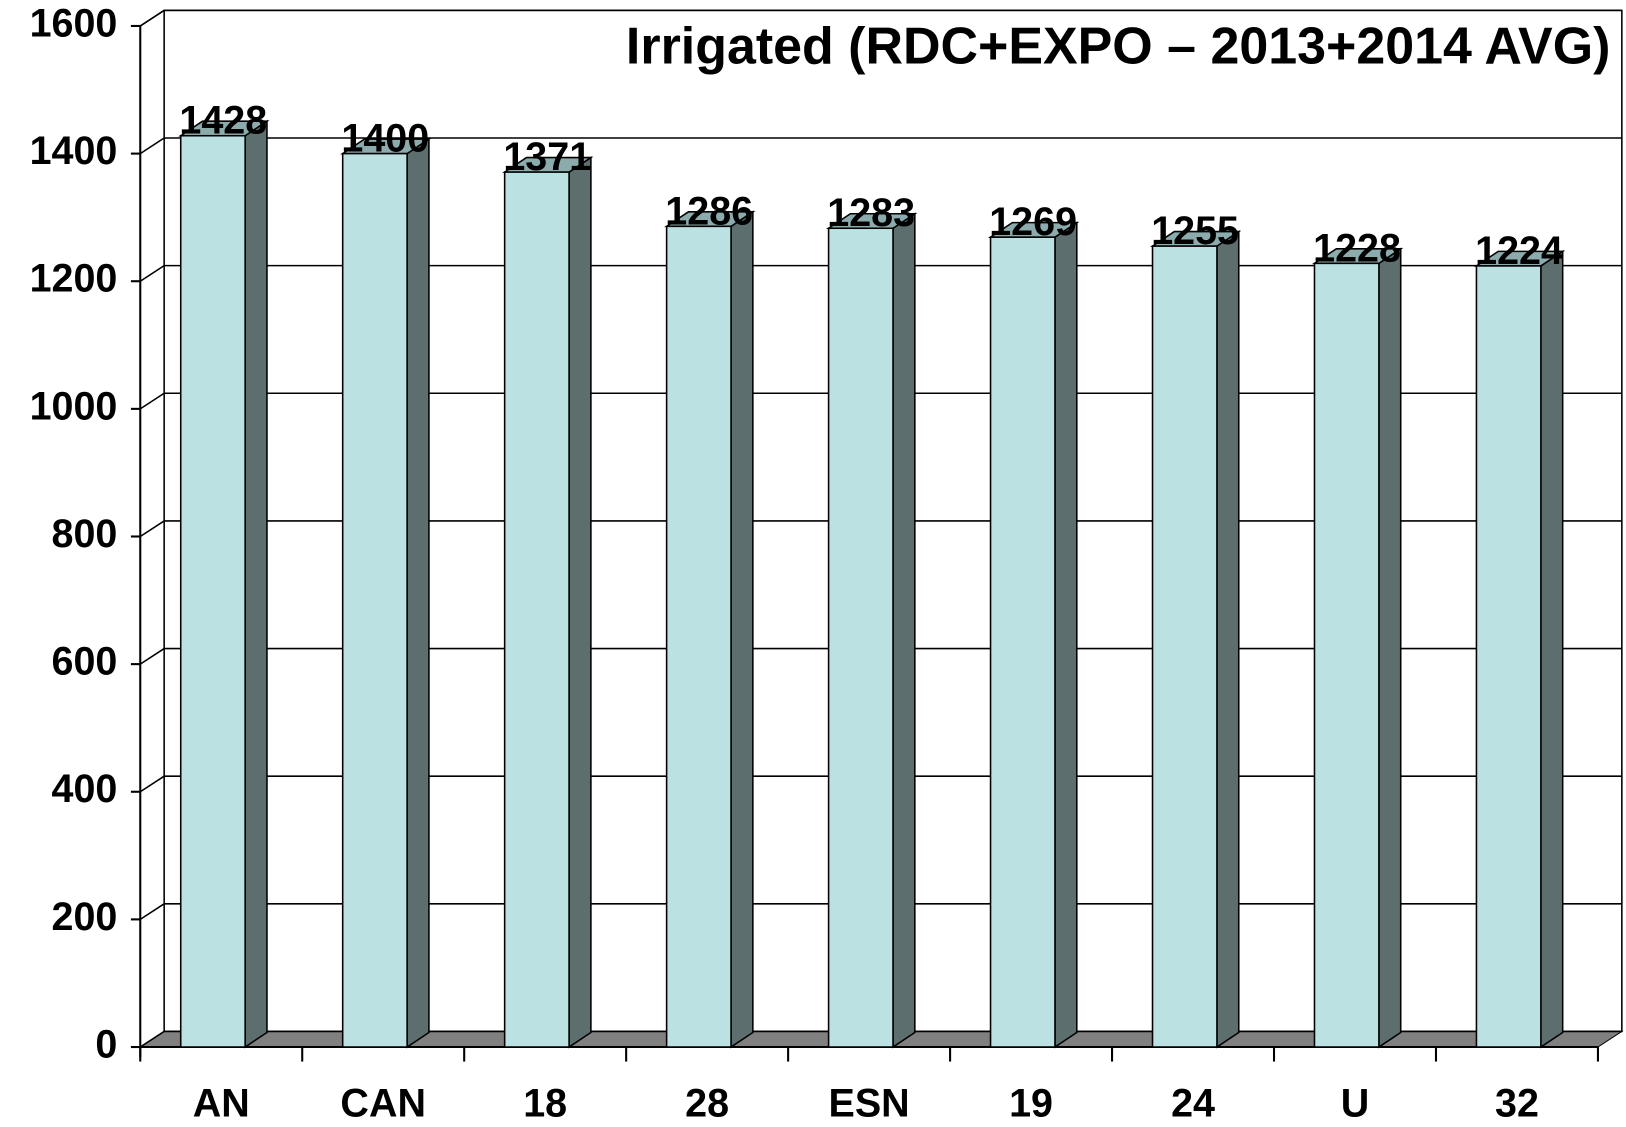 The image size is (1626, 1127). I want to click on y-tick-label: 800, so click(85, 534).